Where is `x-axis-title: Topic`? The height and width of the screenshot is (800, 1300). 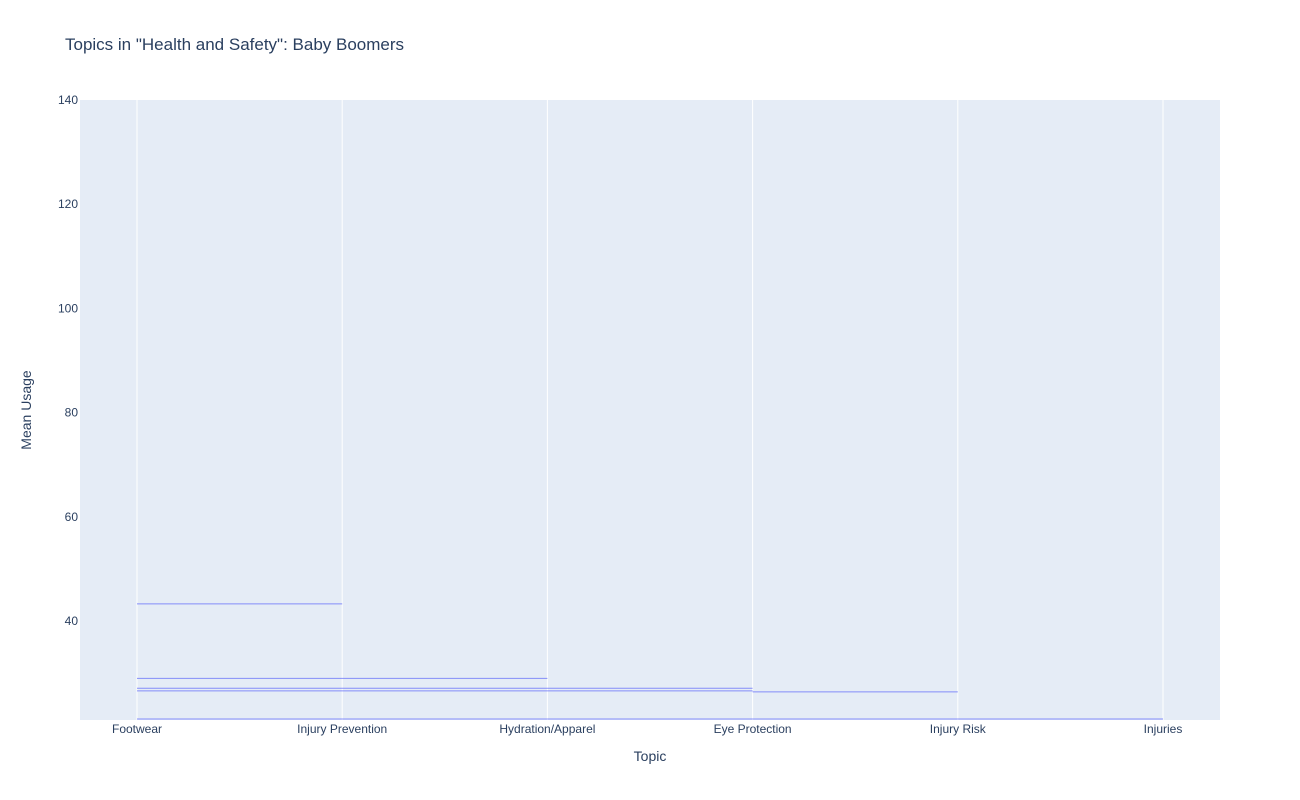 x-axis-title: Topic is located at coordinates (650, 756).